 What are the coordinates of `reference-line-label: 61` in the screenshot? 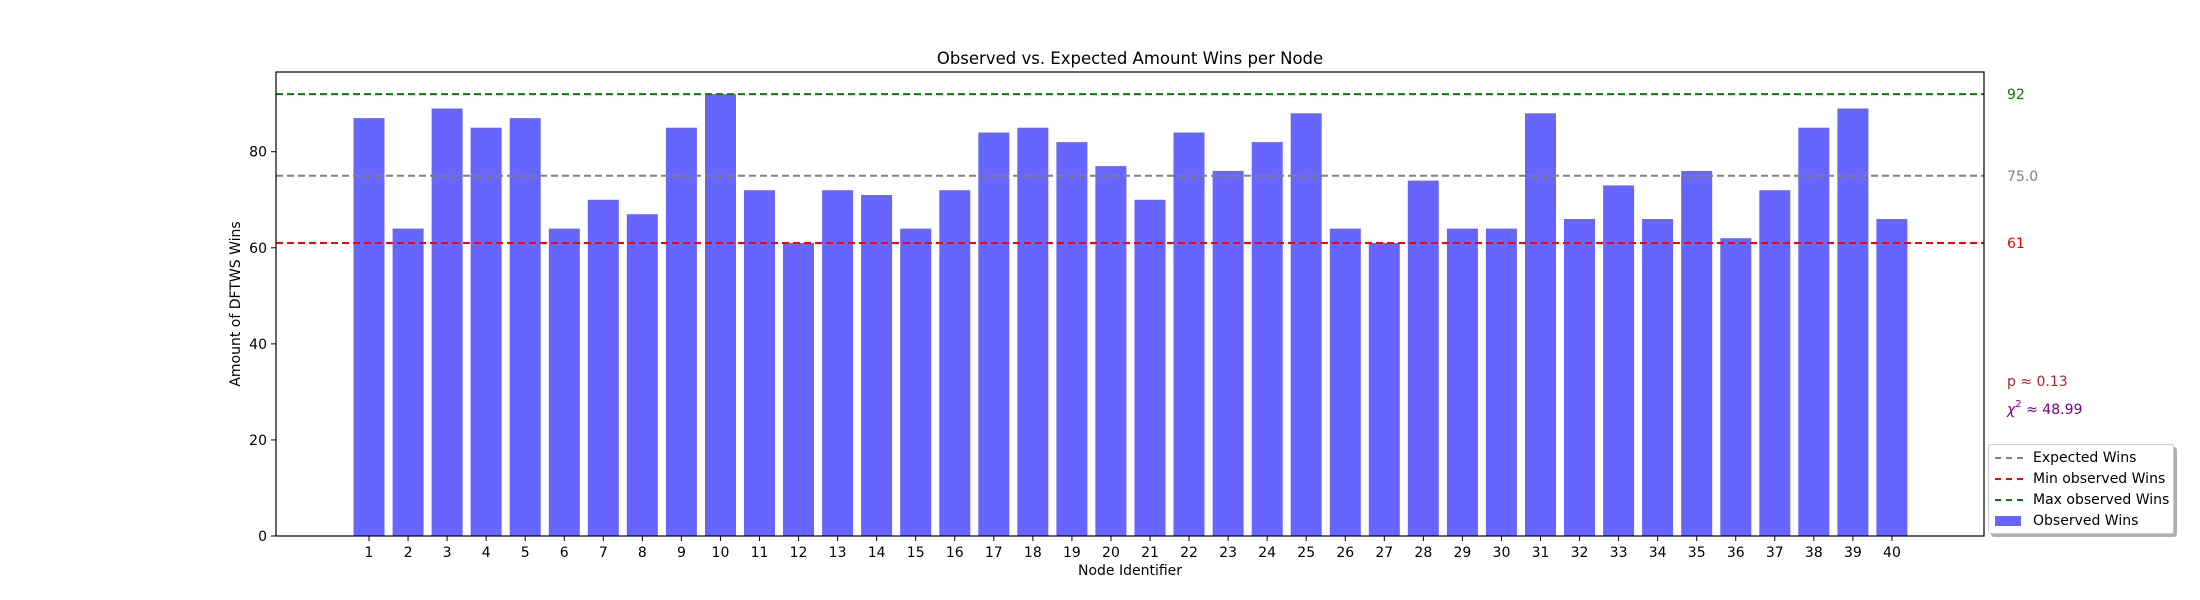 It's located at (2016, 244).